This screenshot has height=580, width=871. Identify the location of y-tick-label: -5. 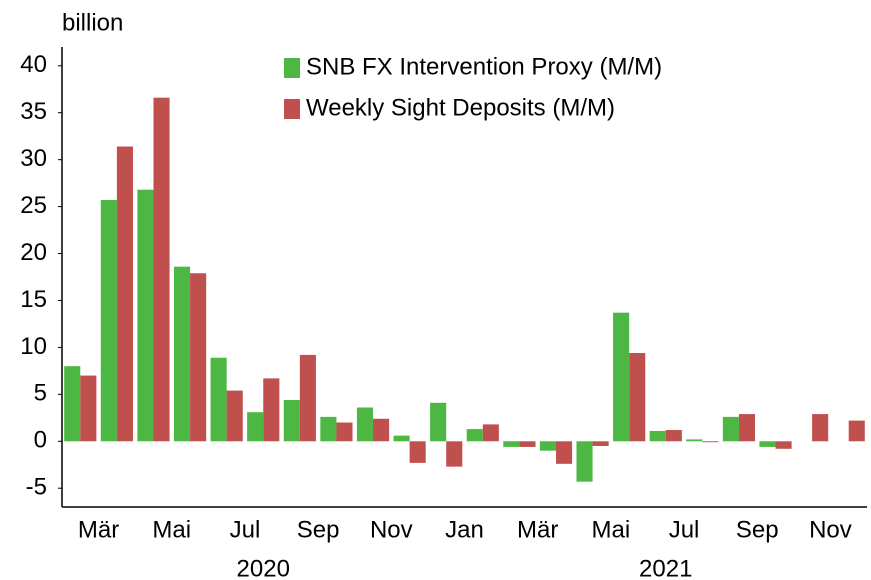
(36, 487).